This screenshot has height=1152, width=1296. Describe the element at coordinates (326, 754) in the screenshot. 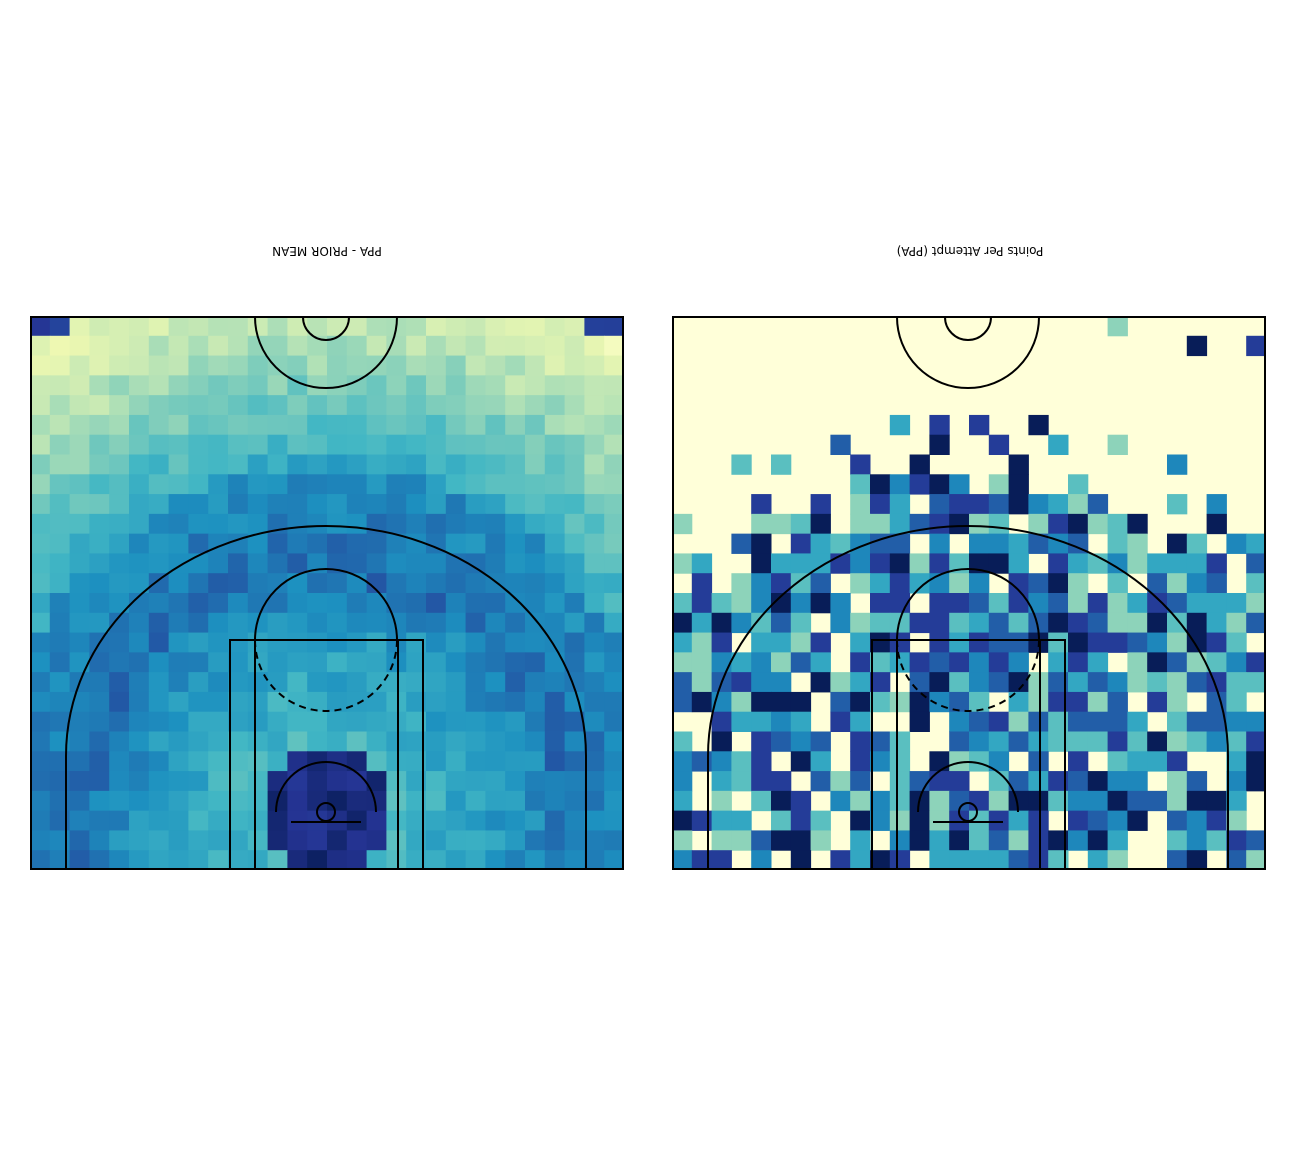

I see `lane-inner` at that location.